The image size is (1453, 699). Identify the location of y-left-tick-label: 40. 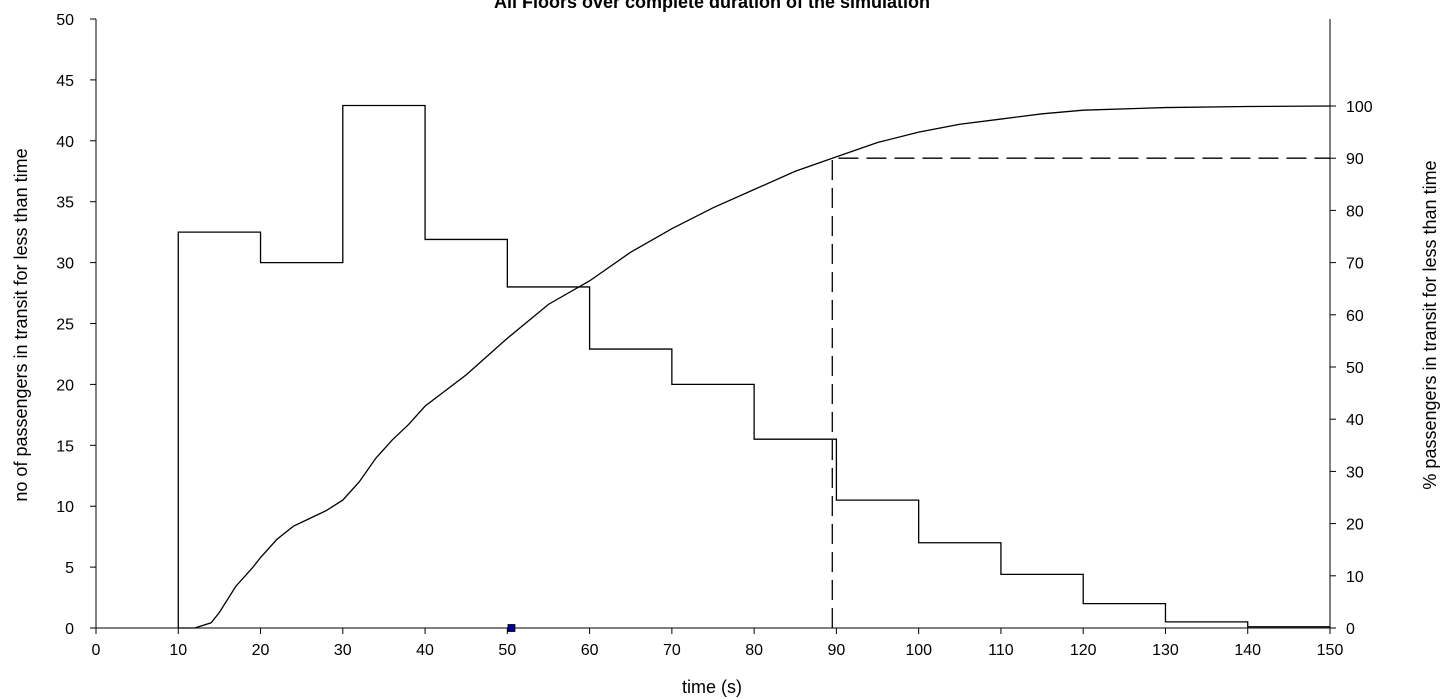
(65, 142).